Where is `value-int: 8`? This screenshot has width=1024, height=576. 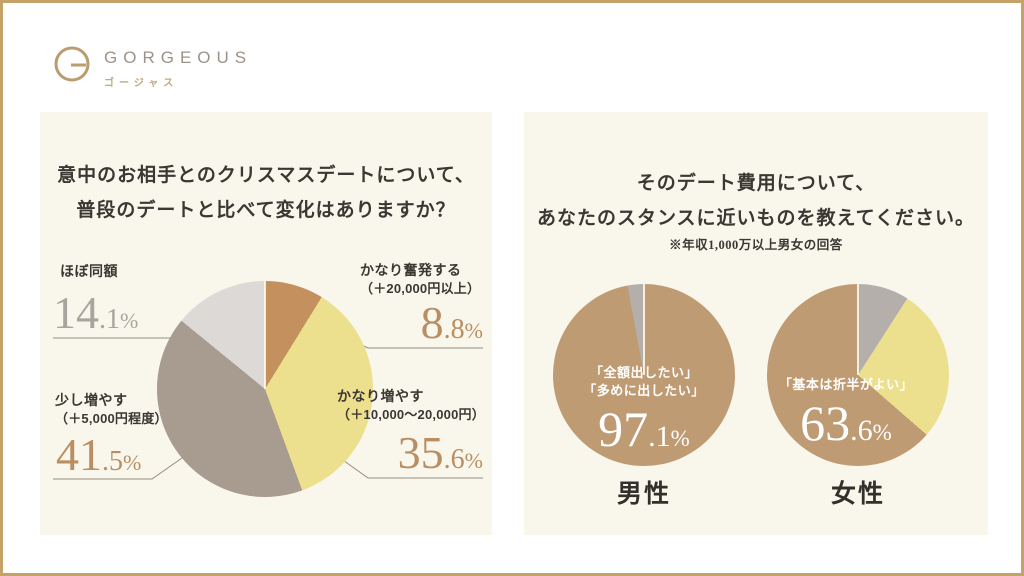 value-int: 8 is located at coordinates (432, 322).